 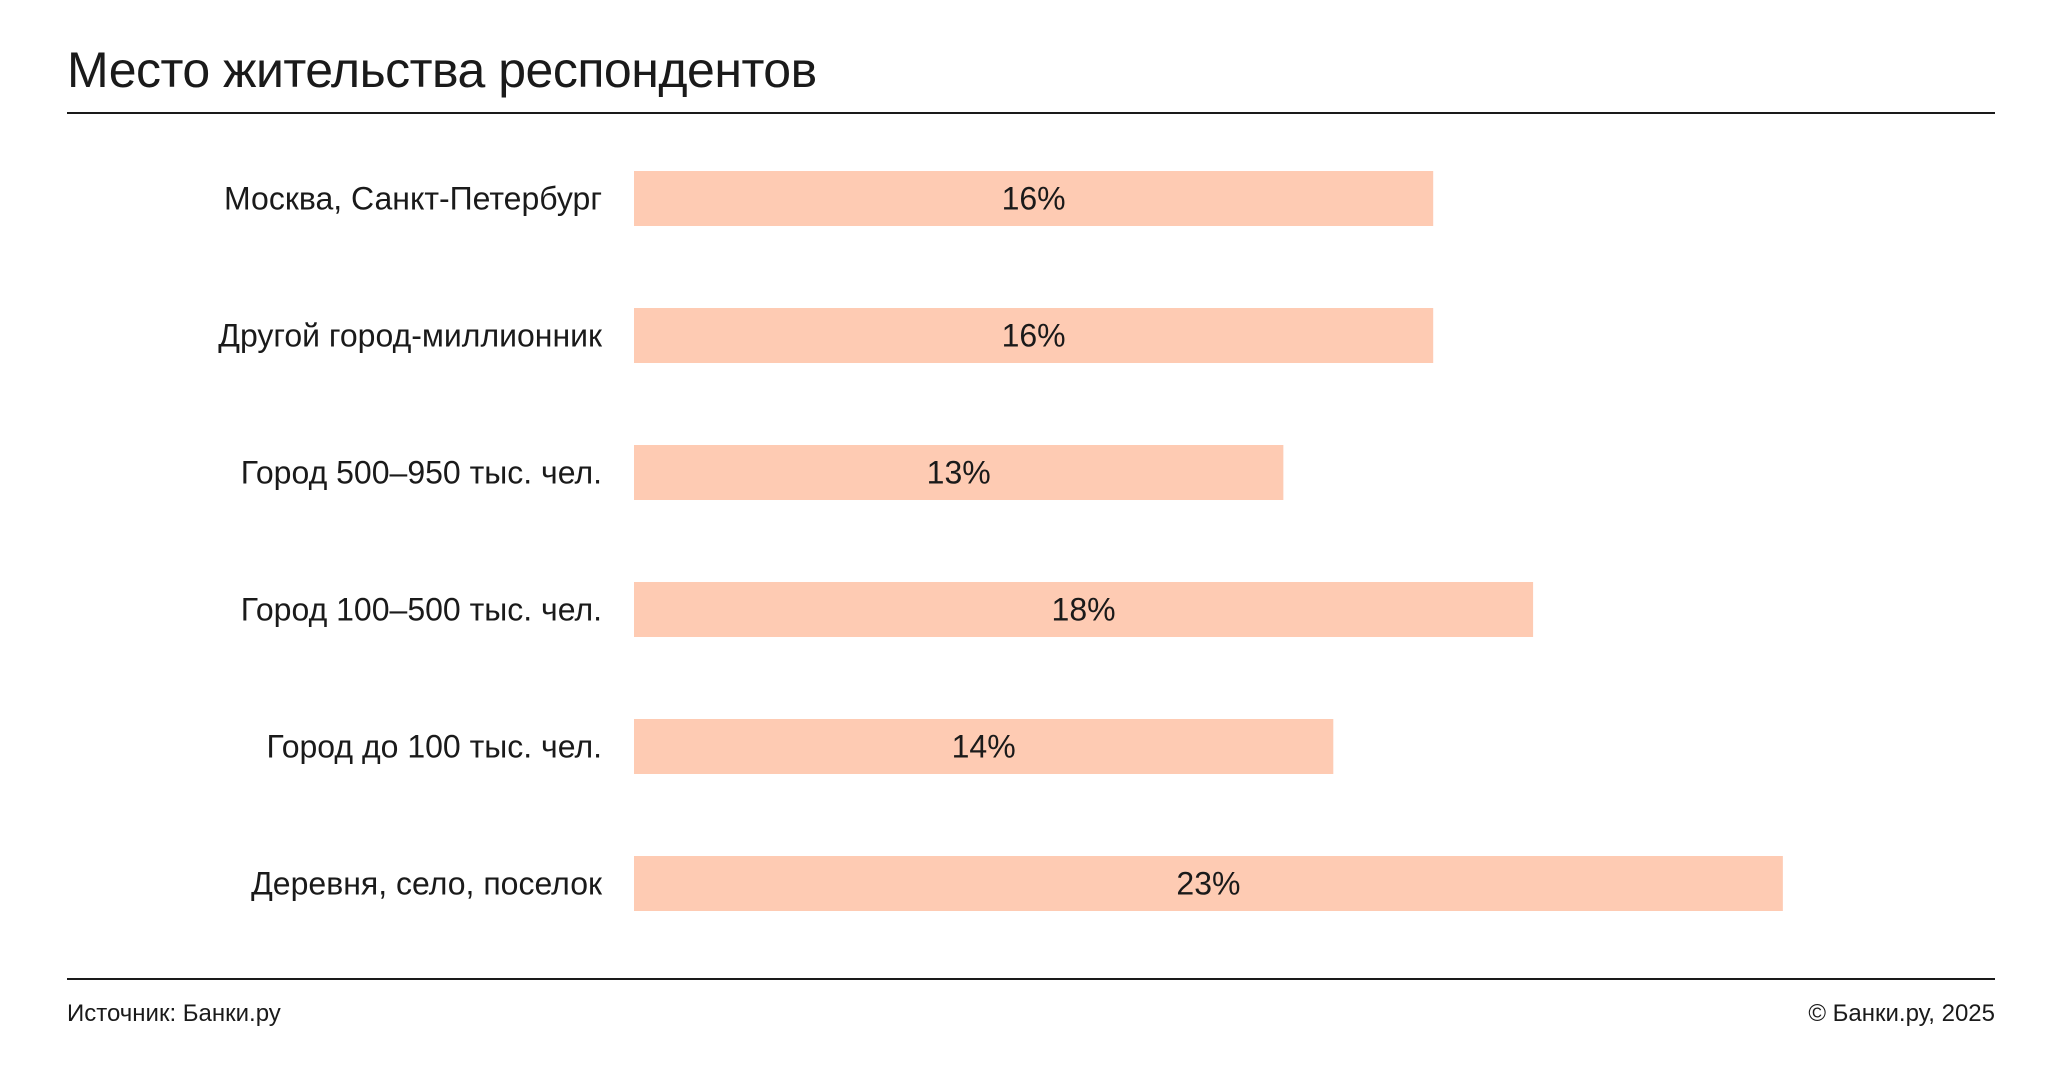 I want to click on value-label-3: 18%, so click(x=1084, y=610).